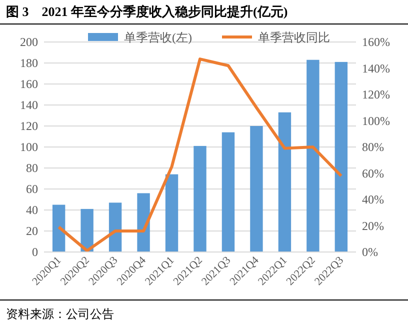  I want to click on y-tick-label: 160, so click(29, 84).